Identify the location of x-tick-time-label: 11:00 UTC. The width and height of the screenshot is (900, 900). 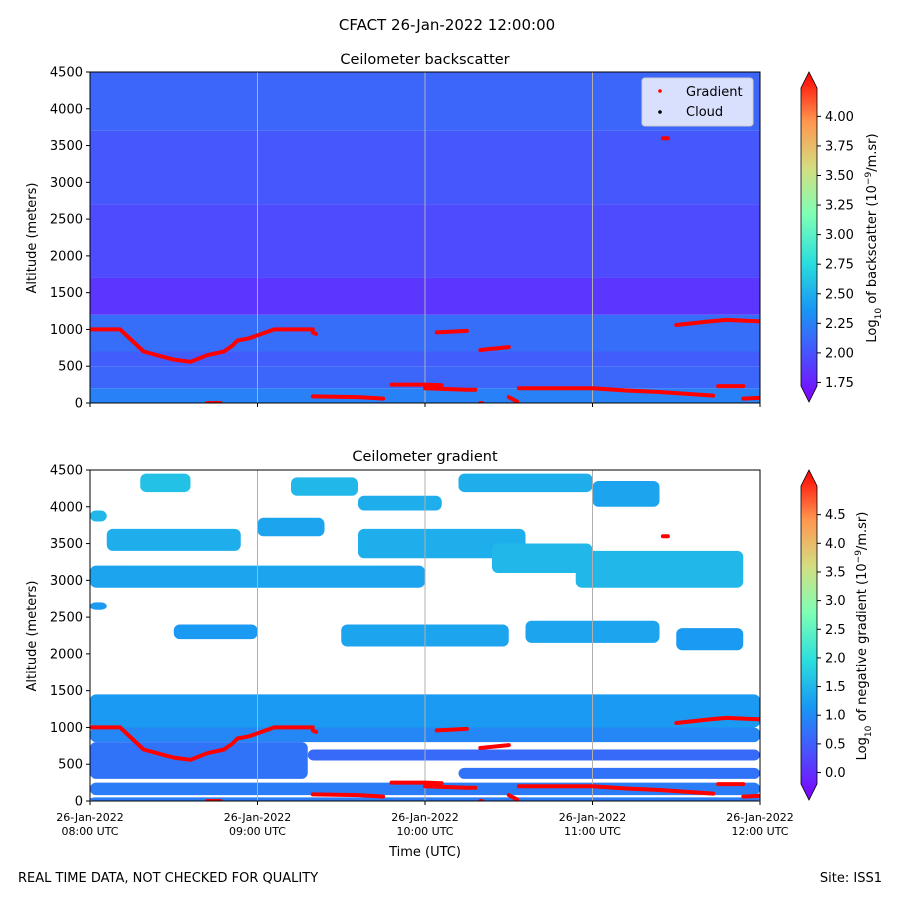
(592, 831).